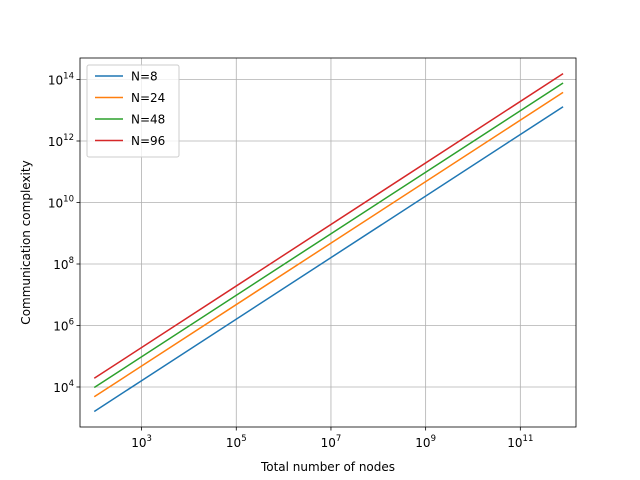 The width and height of the screenshot is (640, 480). I want to click on legend: N=8 N=24 N=48 N=96, so click(133, 111).